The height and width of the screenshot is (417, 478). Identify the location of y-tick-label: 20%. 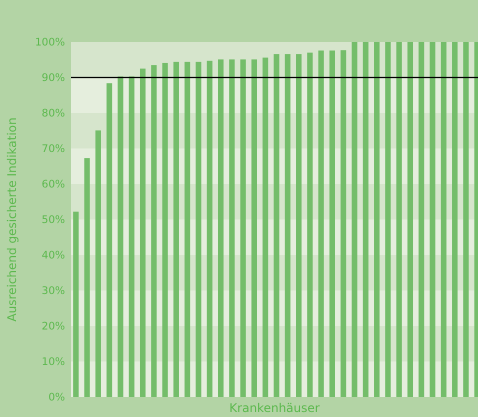
(54, 326).